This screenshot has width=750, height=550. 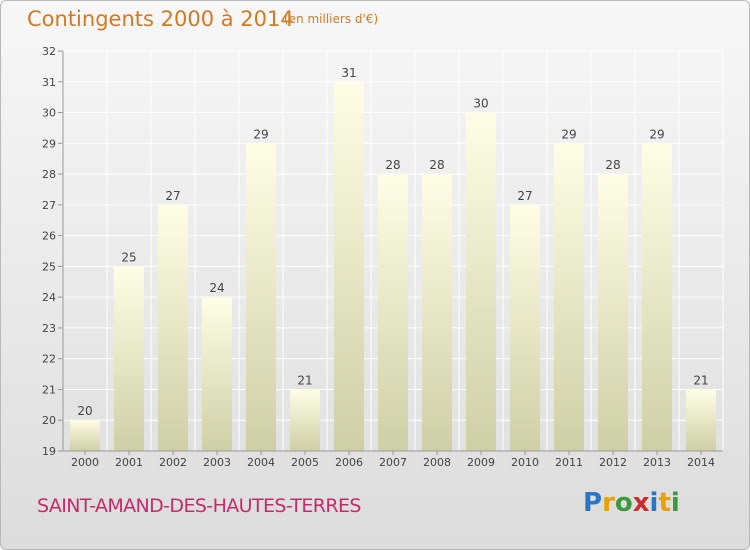 I want to click on chart-subtitle: (en milliers d'€), so click(x=331, y=19).